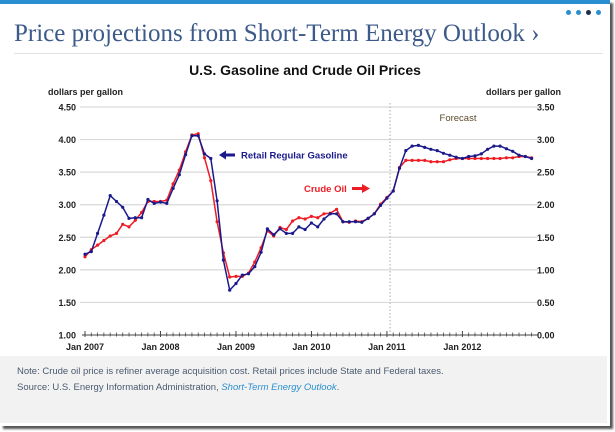 This screenshot has height=432, width=615. What do you see at coordinates (67, 108) in the screenshot?
I see `y-tick-label-left: 4.50` at bounding box center [67, 108].